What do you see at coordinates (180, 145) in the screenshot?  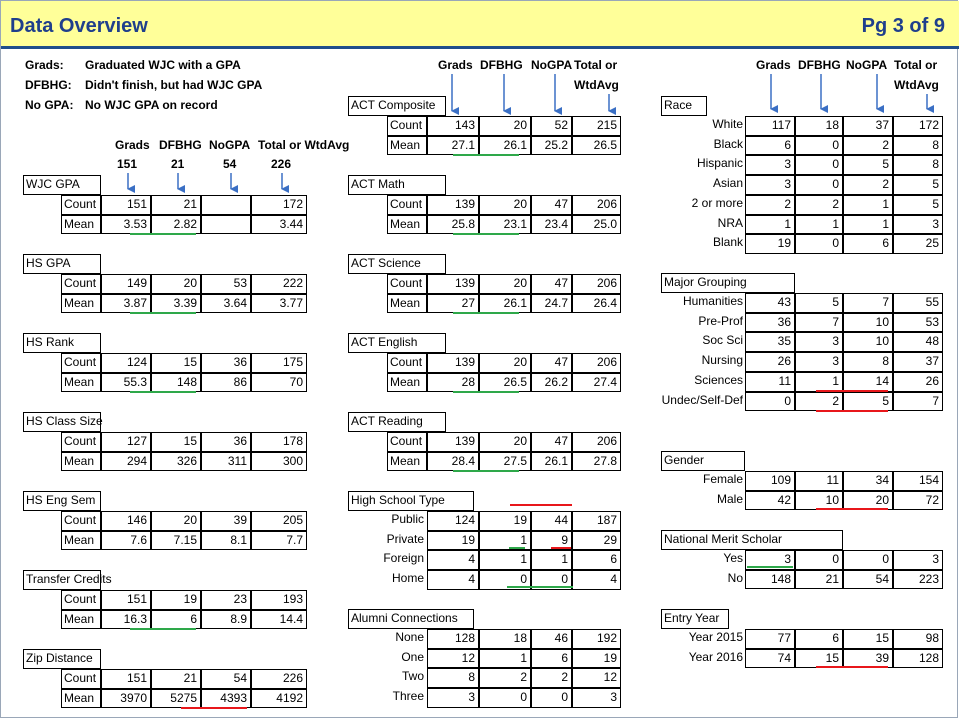 I see `left-header-dfbhg: DFBHG` at bounding box center [180, 145].